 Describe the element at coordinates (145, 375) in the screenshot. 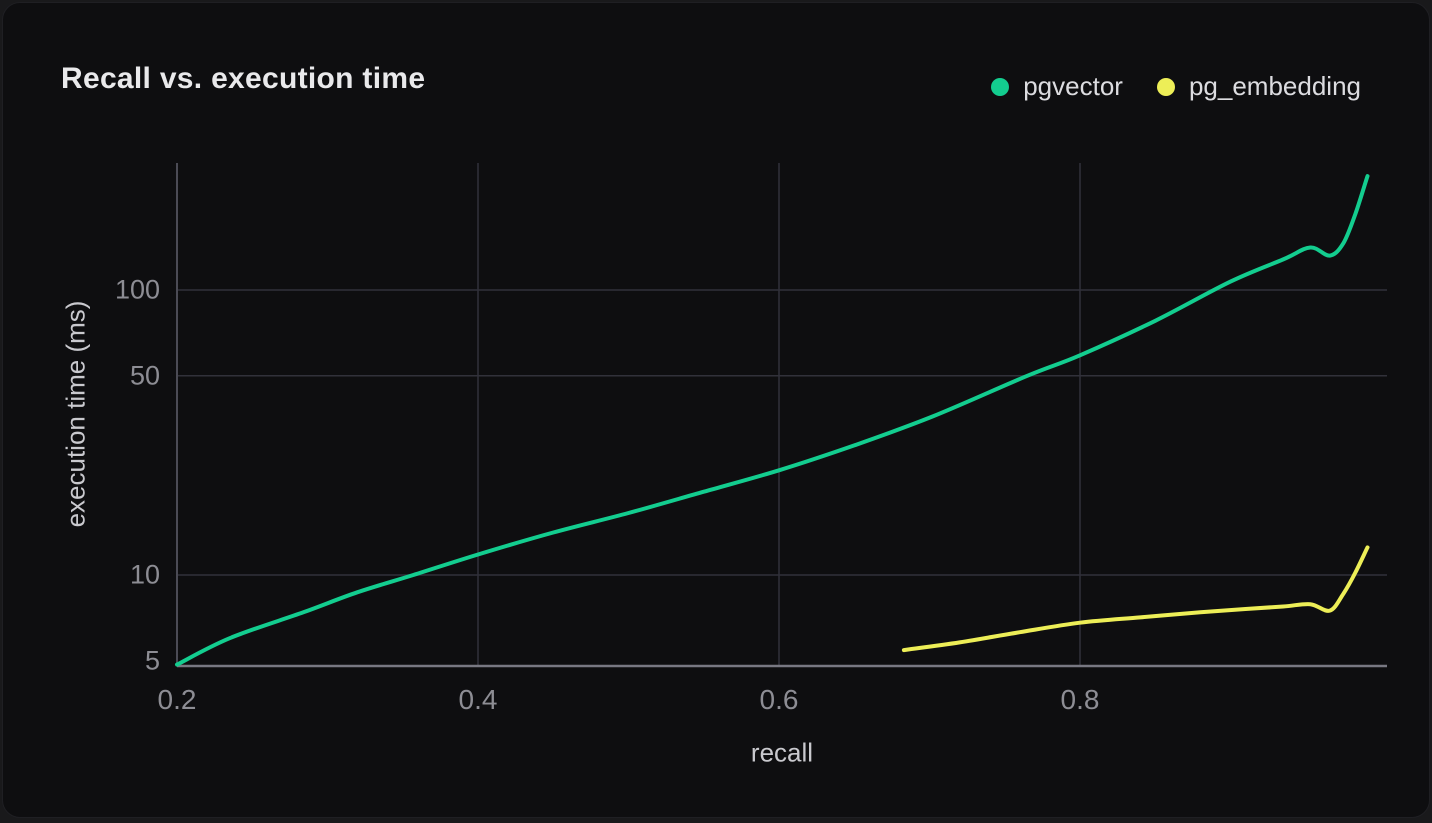

I see `y-tick-50: 50` at that location.